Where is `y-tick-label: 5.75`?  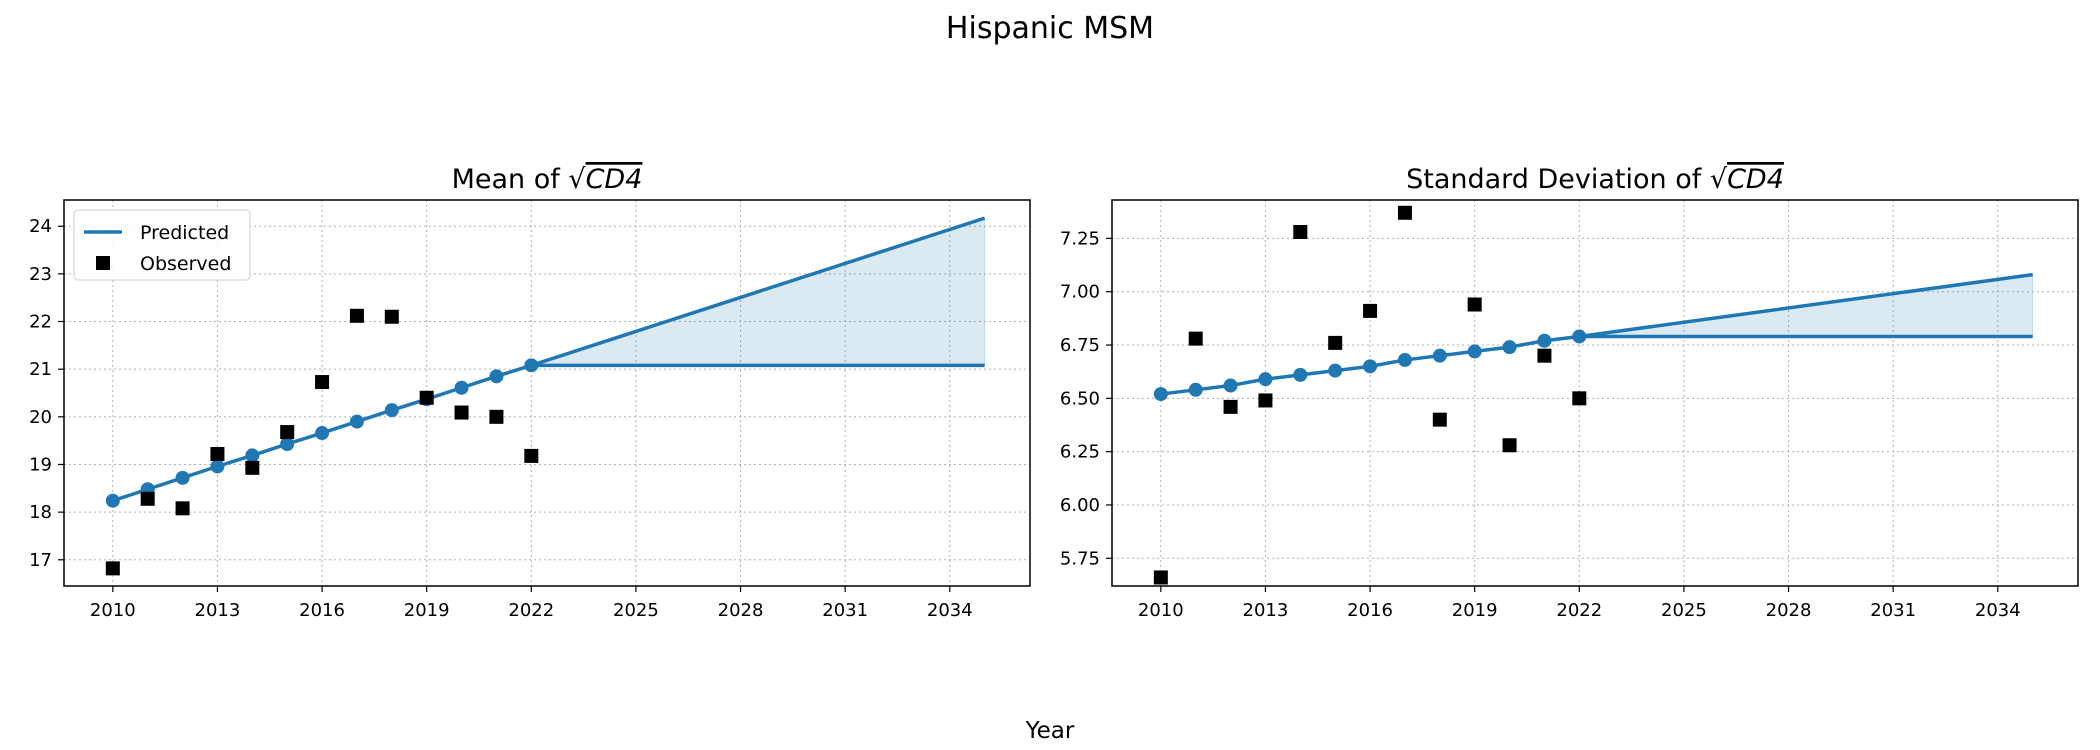 y-tick-label: 5.75 is located at coordinates (1080, 558).